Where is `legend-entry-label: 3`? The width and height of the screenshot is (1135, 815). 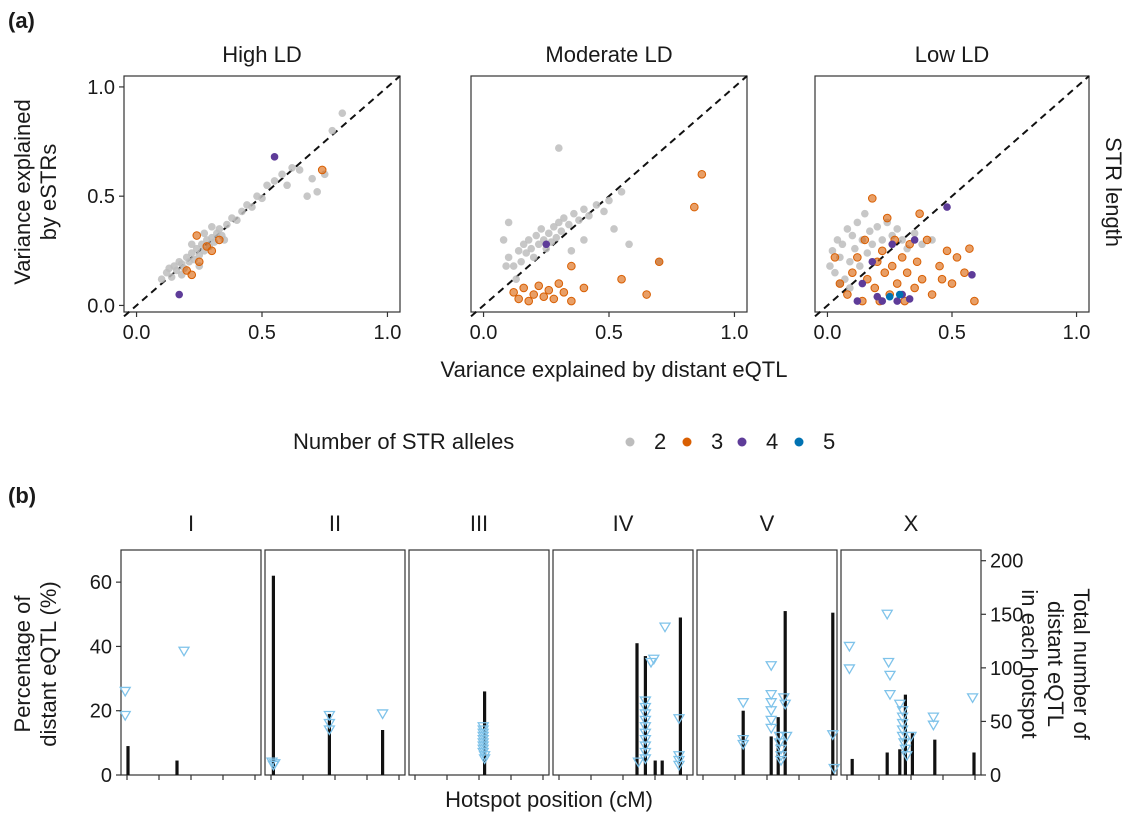 legend-entry-label: 3 is located at coordinates (717, 441).